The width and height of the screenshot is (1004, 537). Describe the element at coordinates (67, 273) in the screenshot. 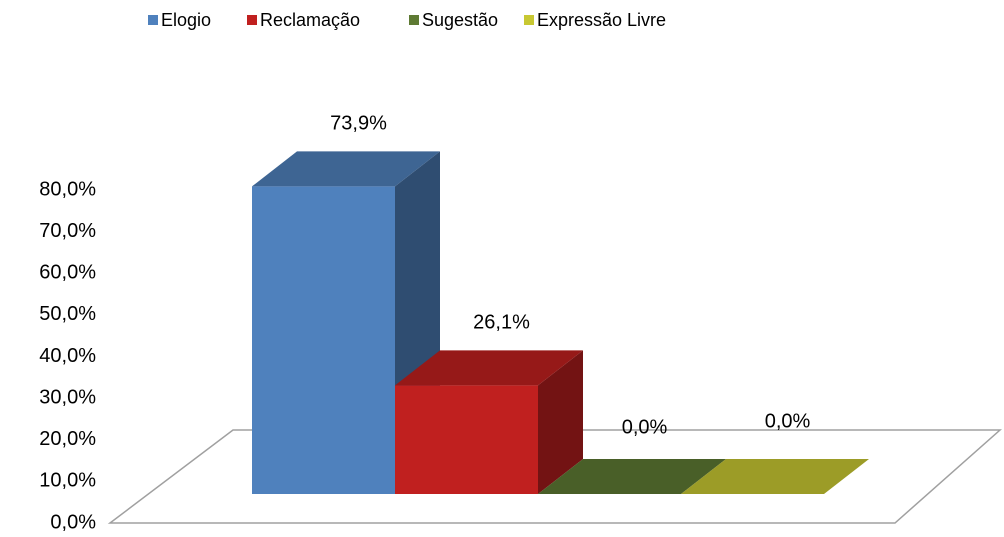

I see `y-tick-label: 60,0%` at that location.